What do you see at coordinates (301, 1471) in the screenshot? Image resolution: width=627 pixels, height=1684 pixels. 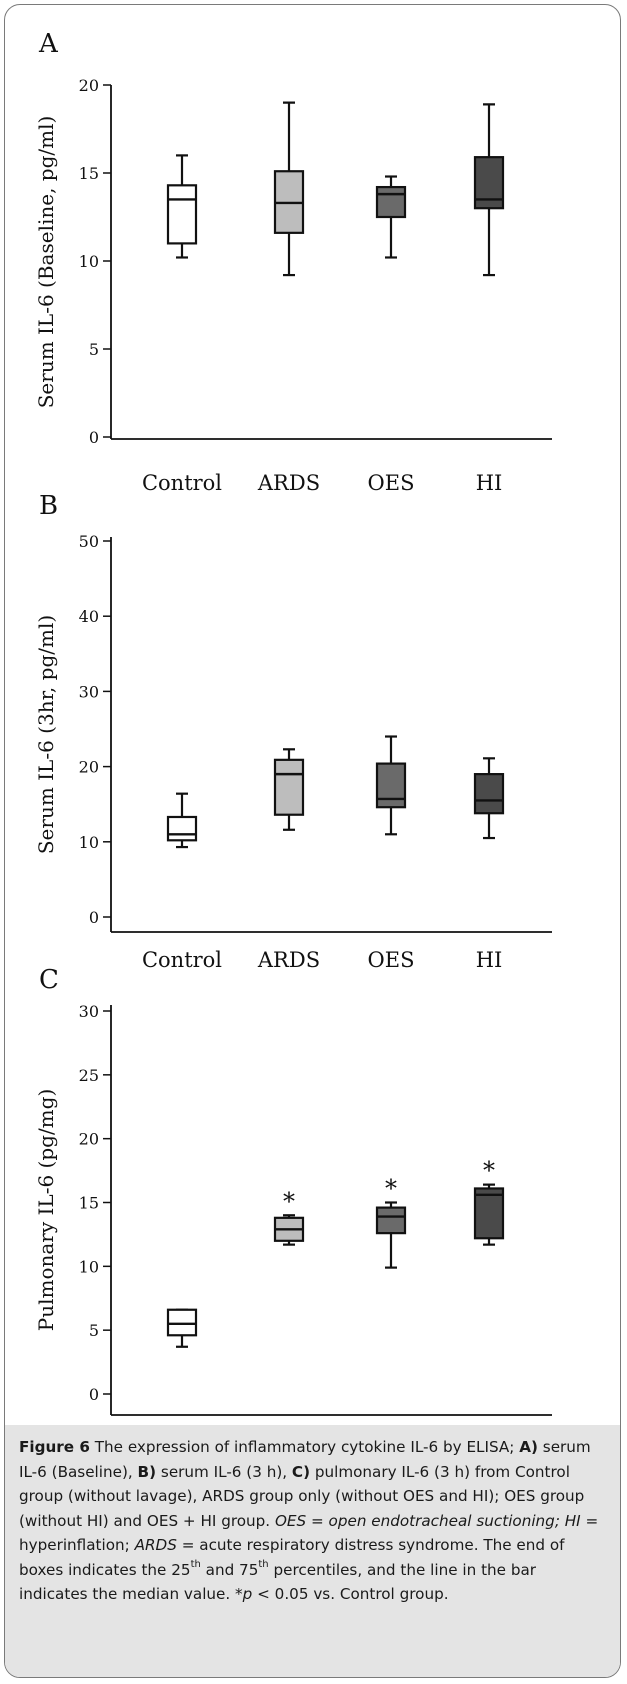 I see `caption-panel-c-label: C)` at bounding box center [301, 1471].